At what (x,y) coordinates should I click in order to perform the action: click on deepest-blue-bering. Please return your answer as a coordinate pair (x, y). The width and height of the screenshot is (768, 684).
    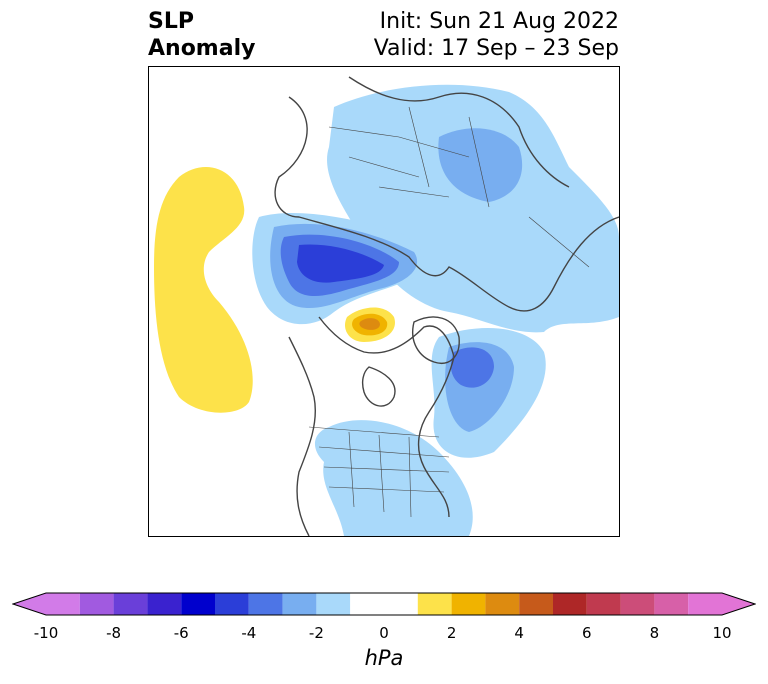
    Looking at the image, I should click on (340, 263).